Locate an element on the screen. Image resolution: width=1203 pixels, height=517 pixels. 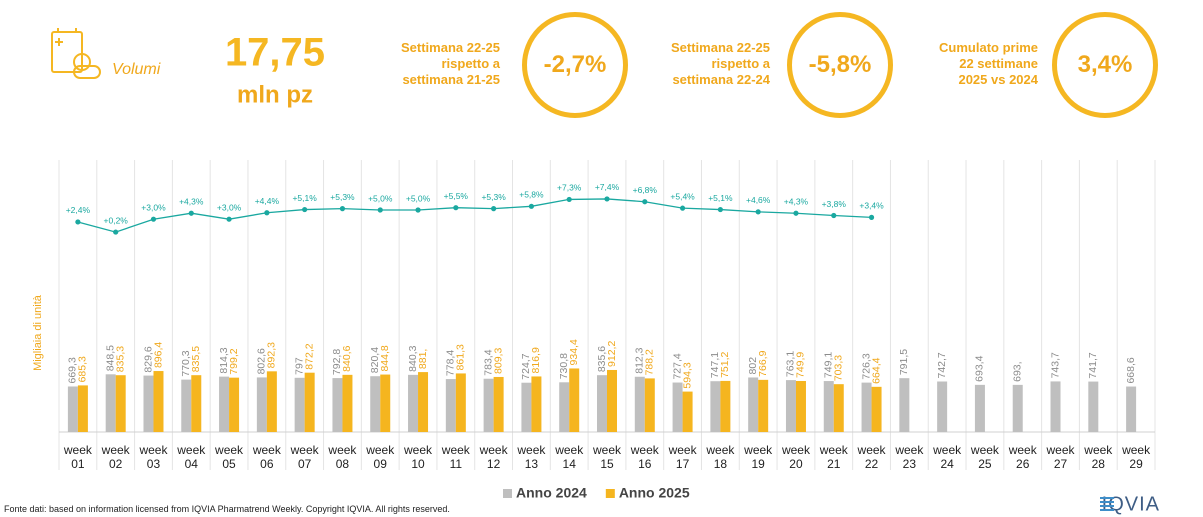
x-tick-label: week 11 is located at coordinates (455, 457).